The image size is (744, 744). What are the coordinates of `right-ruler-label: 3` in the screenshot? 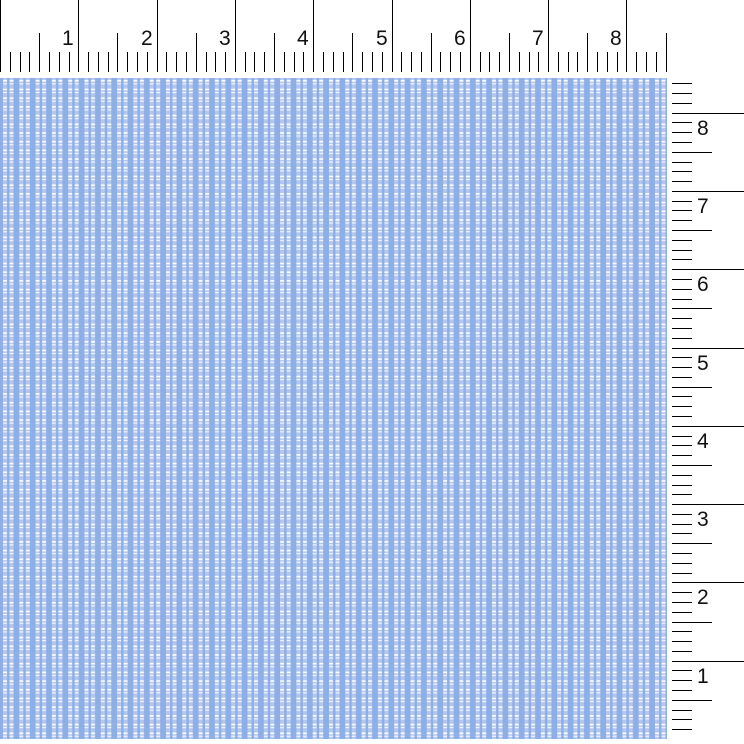 It's located at (703, 519).